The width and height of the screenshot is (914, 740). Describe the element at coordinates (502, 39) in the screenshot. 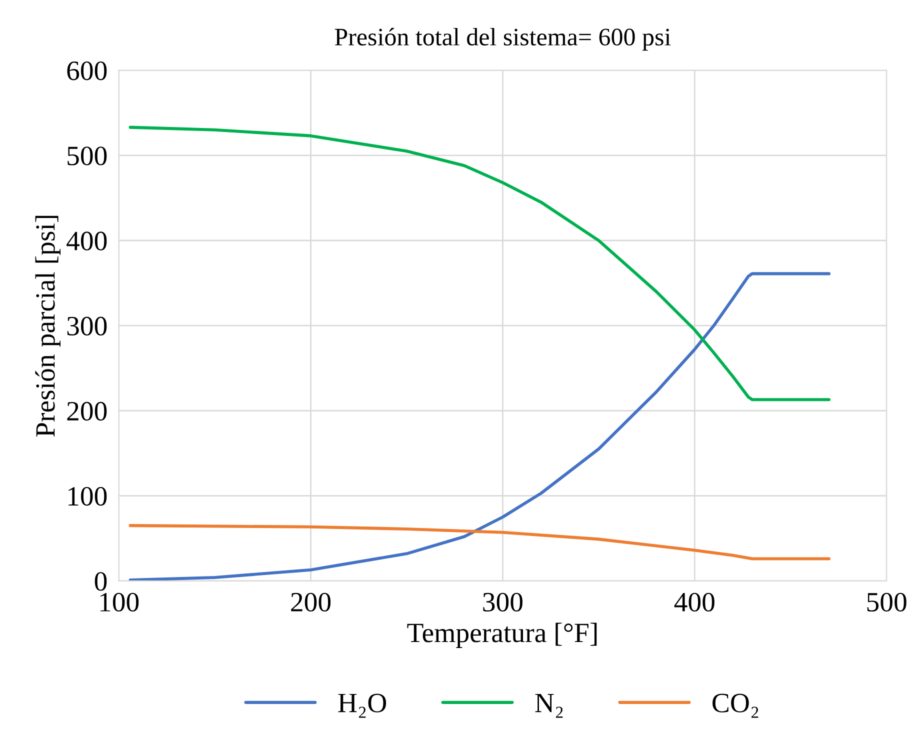

I see `chart-title: Presión total del sistema= 600 psi` at that location.